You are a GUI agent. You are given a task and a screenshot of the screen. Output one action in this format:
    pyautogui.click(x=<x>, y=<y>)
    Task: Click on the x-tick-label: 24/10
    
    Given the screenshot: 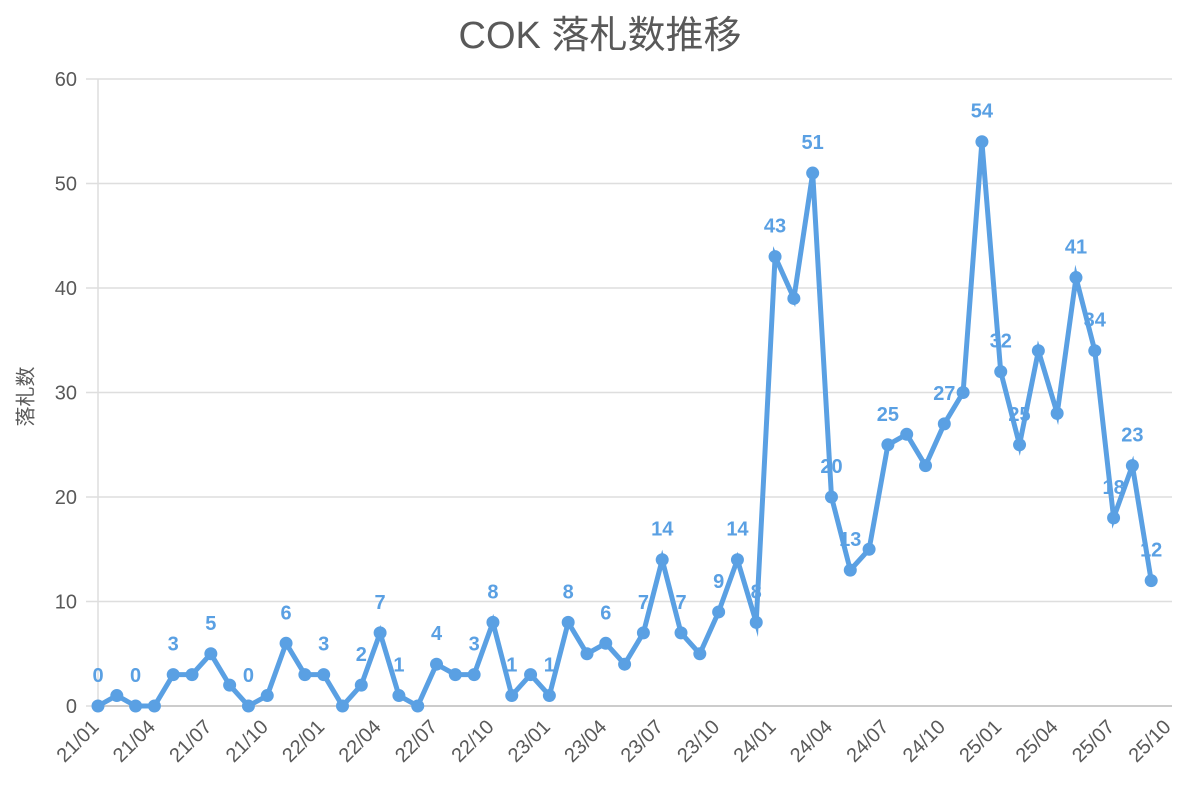 What is the action you would take?
    pyautogui.click(x=924, y=741)
    